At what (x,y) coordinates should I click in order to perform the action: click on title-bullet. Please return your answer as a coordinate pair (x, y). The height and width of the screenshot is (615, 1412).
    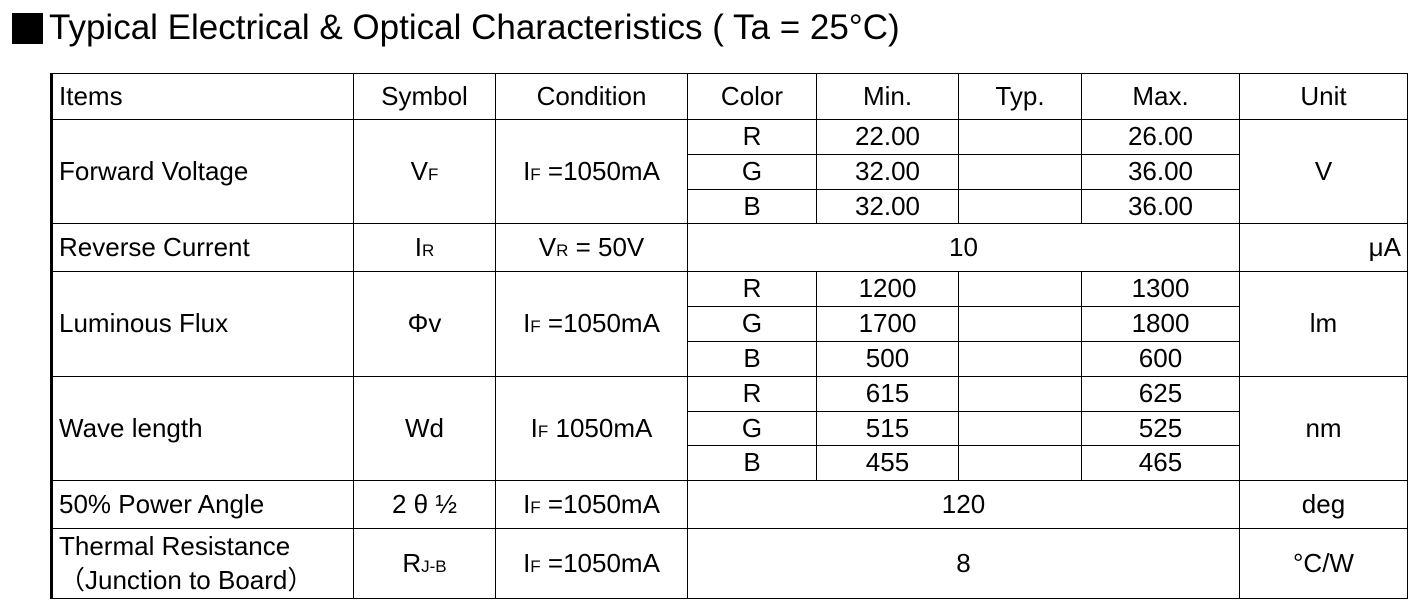
    Looking at the image, I should click on (27, 28).